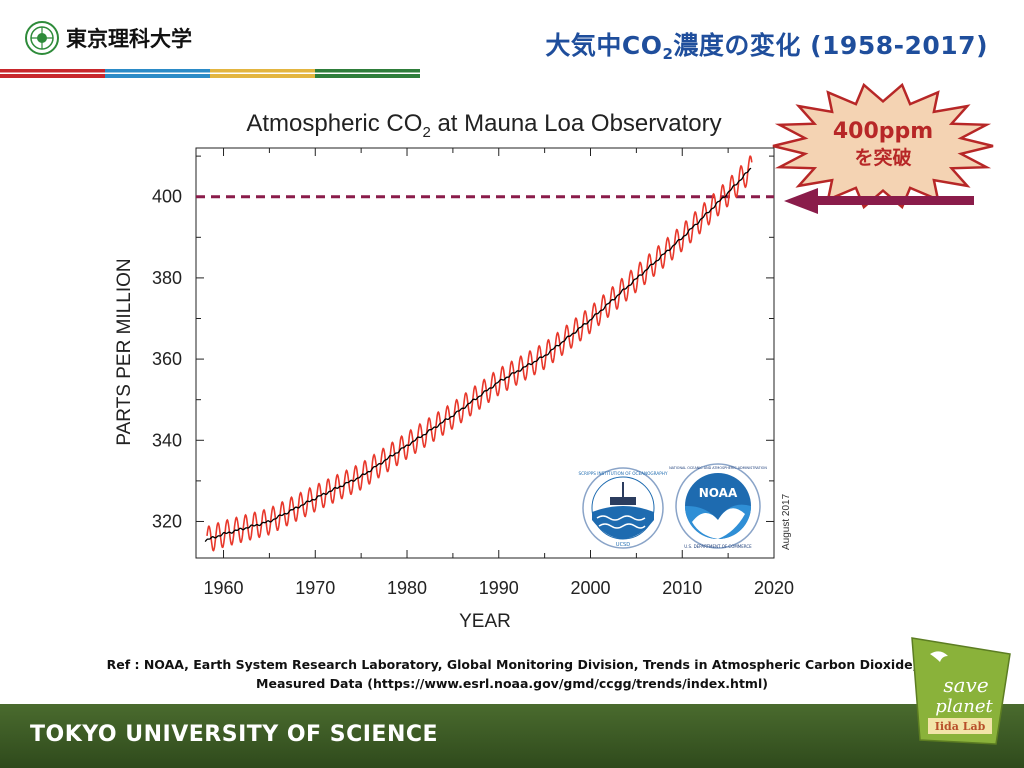 The image size is (1024, 768). I want to click on color-strip-red, so click(52, 73).